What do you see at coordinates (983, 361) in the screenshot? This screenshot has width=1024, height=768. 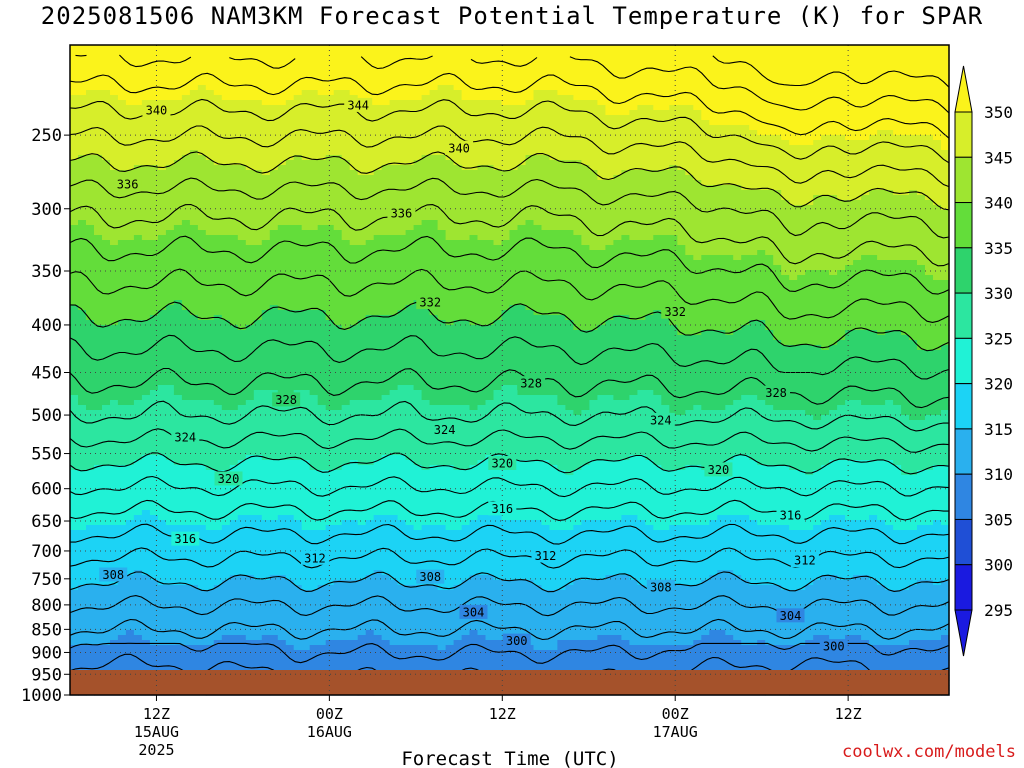 I see `colorbar: 350 345 340 335 330 325 320 315 310 305 300 295` at bounding box center [983, 361].